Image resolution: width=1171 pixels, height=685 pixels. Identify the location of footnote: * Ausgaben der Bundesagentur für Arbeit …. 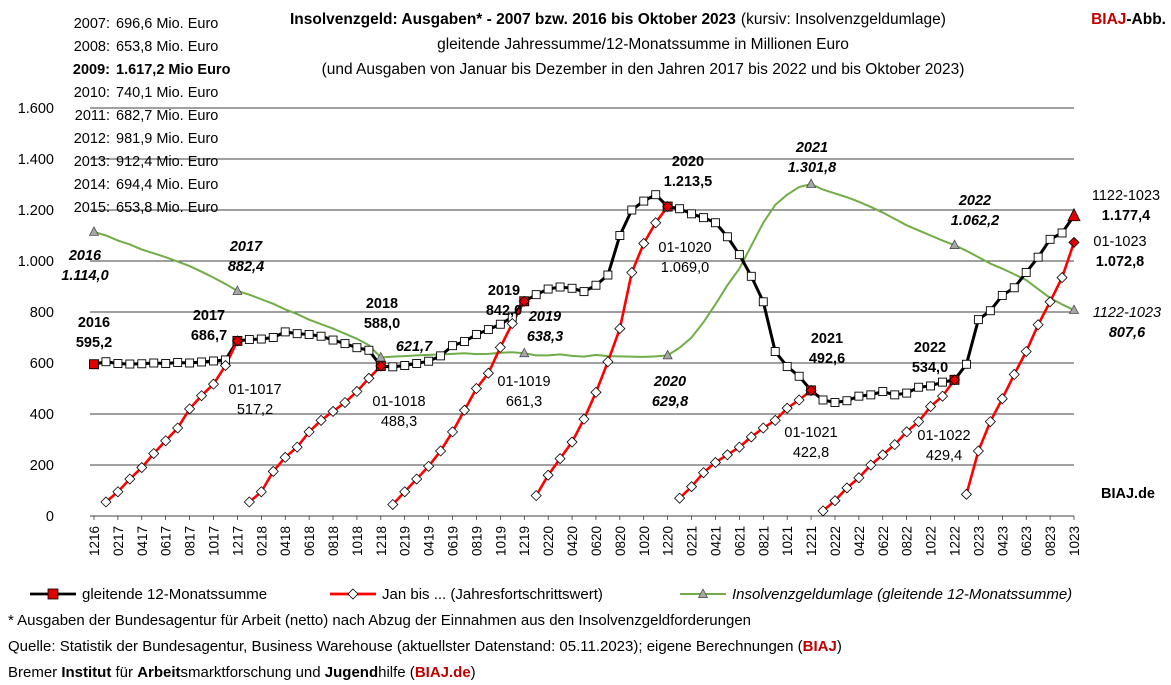
(379, 620).